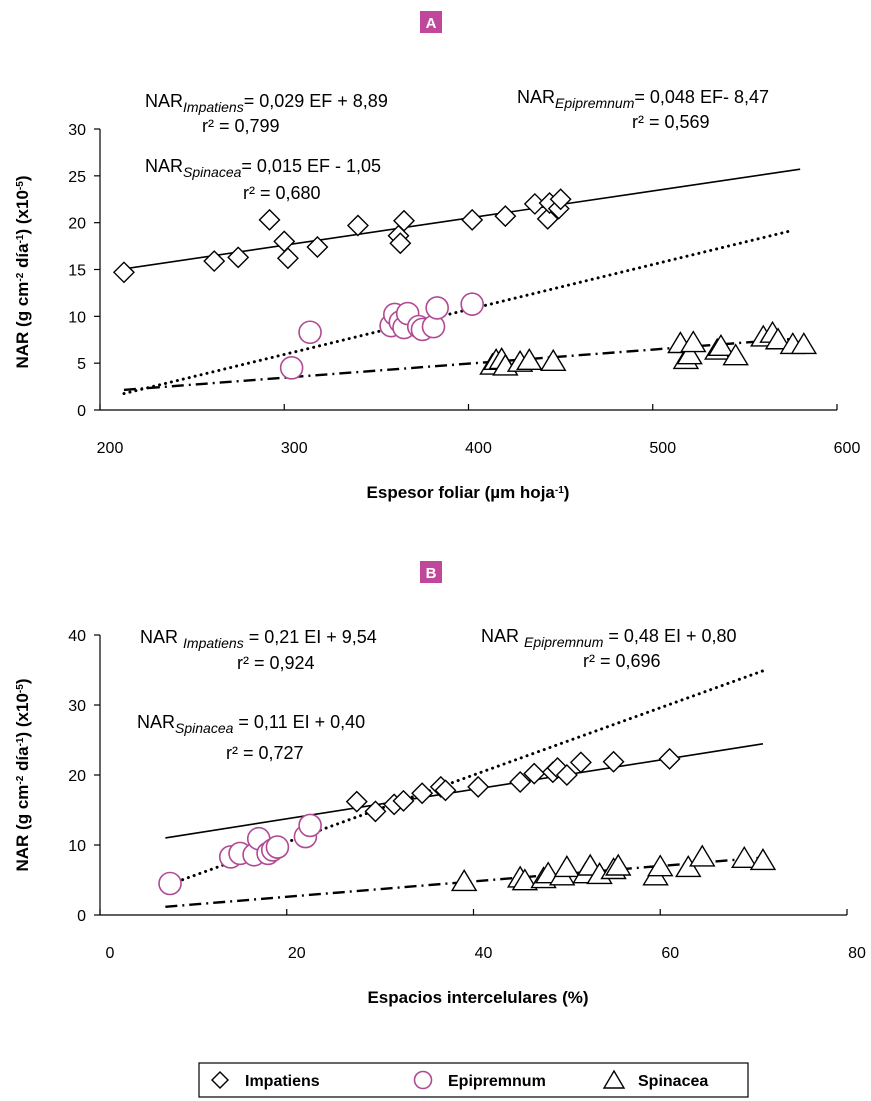  I want to click on panel-b-badge-label: B, so click(431, 573).